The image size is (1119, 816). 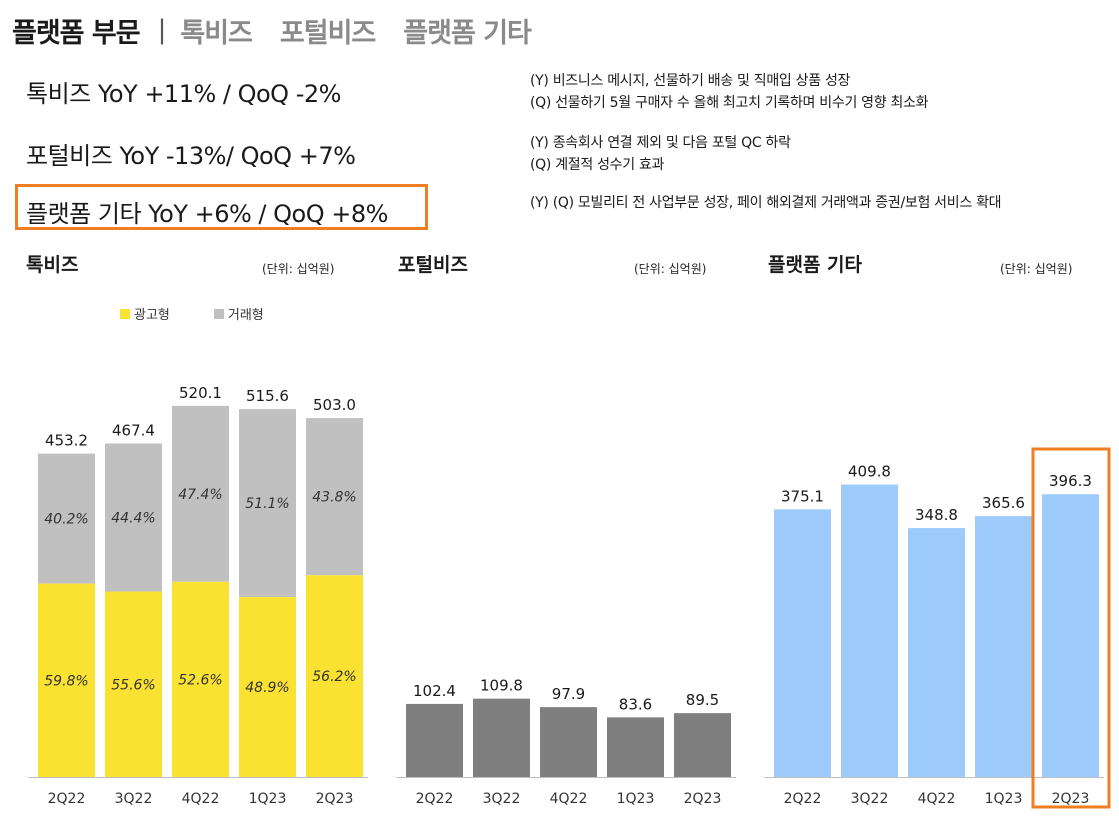 I want to click on data-label: 520.1, so click(x=200, y=393).